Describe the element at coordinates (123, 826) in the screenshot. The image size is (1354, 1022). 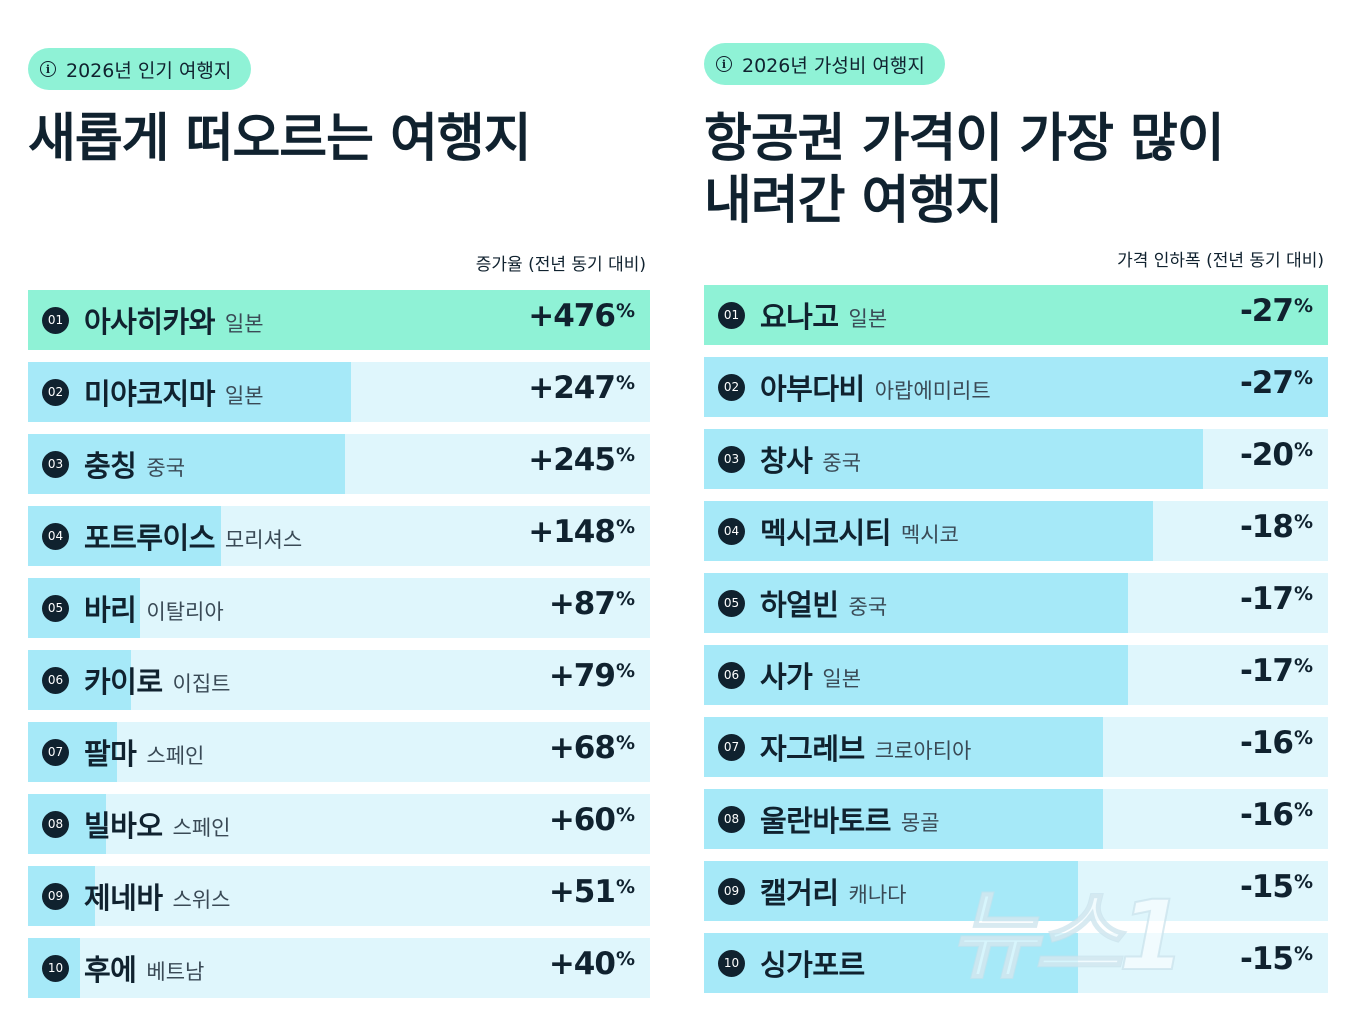
I see `destination-name: 빌바오` at that location.